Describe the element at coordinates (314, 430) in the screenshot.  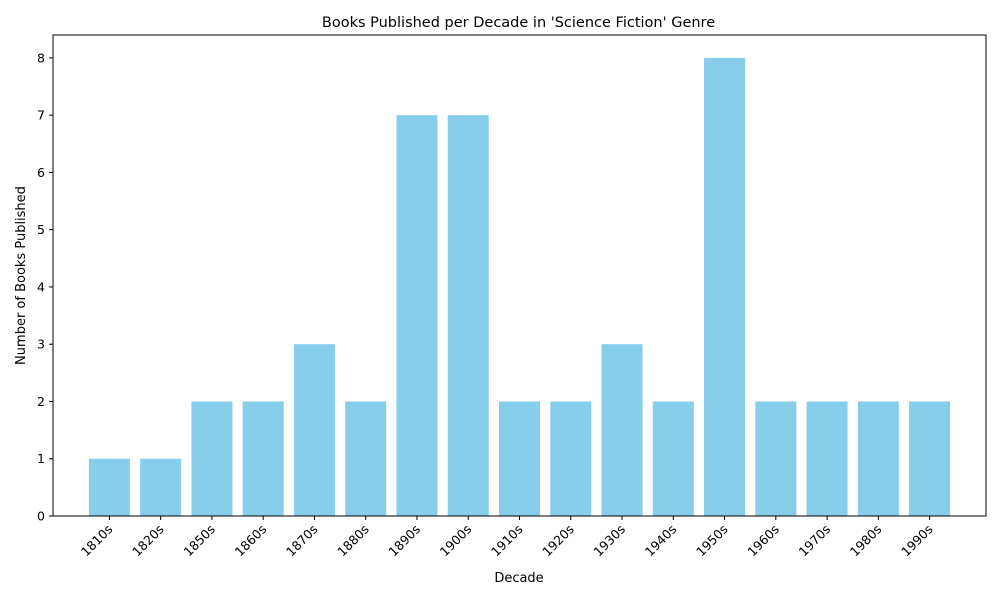
I see `bar-1870s` at that location.